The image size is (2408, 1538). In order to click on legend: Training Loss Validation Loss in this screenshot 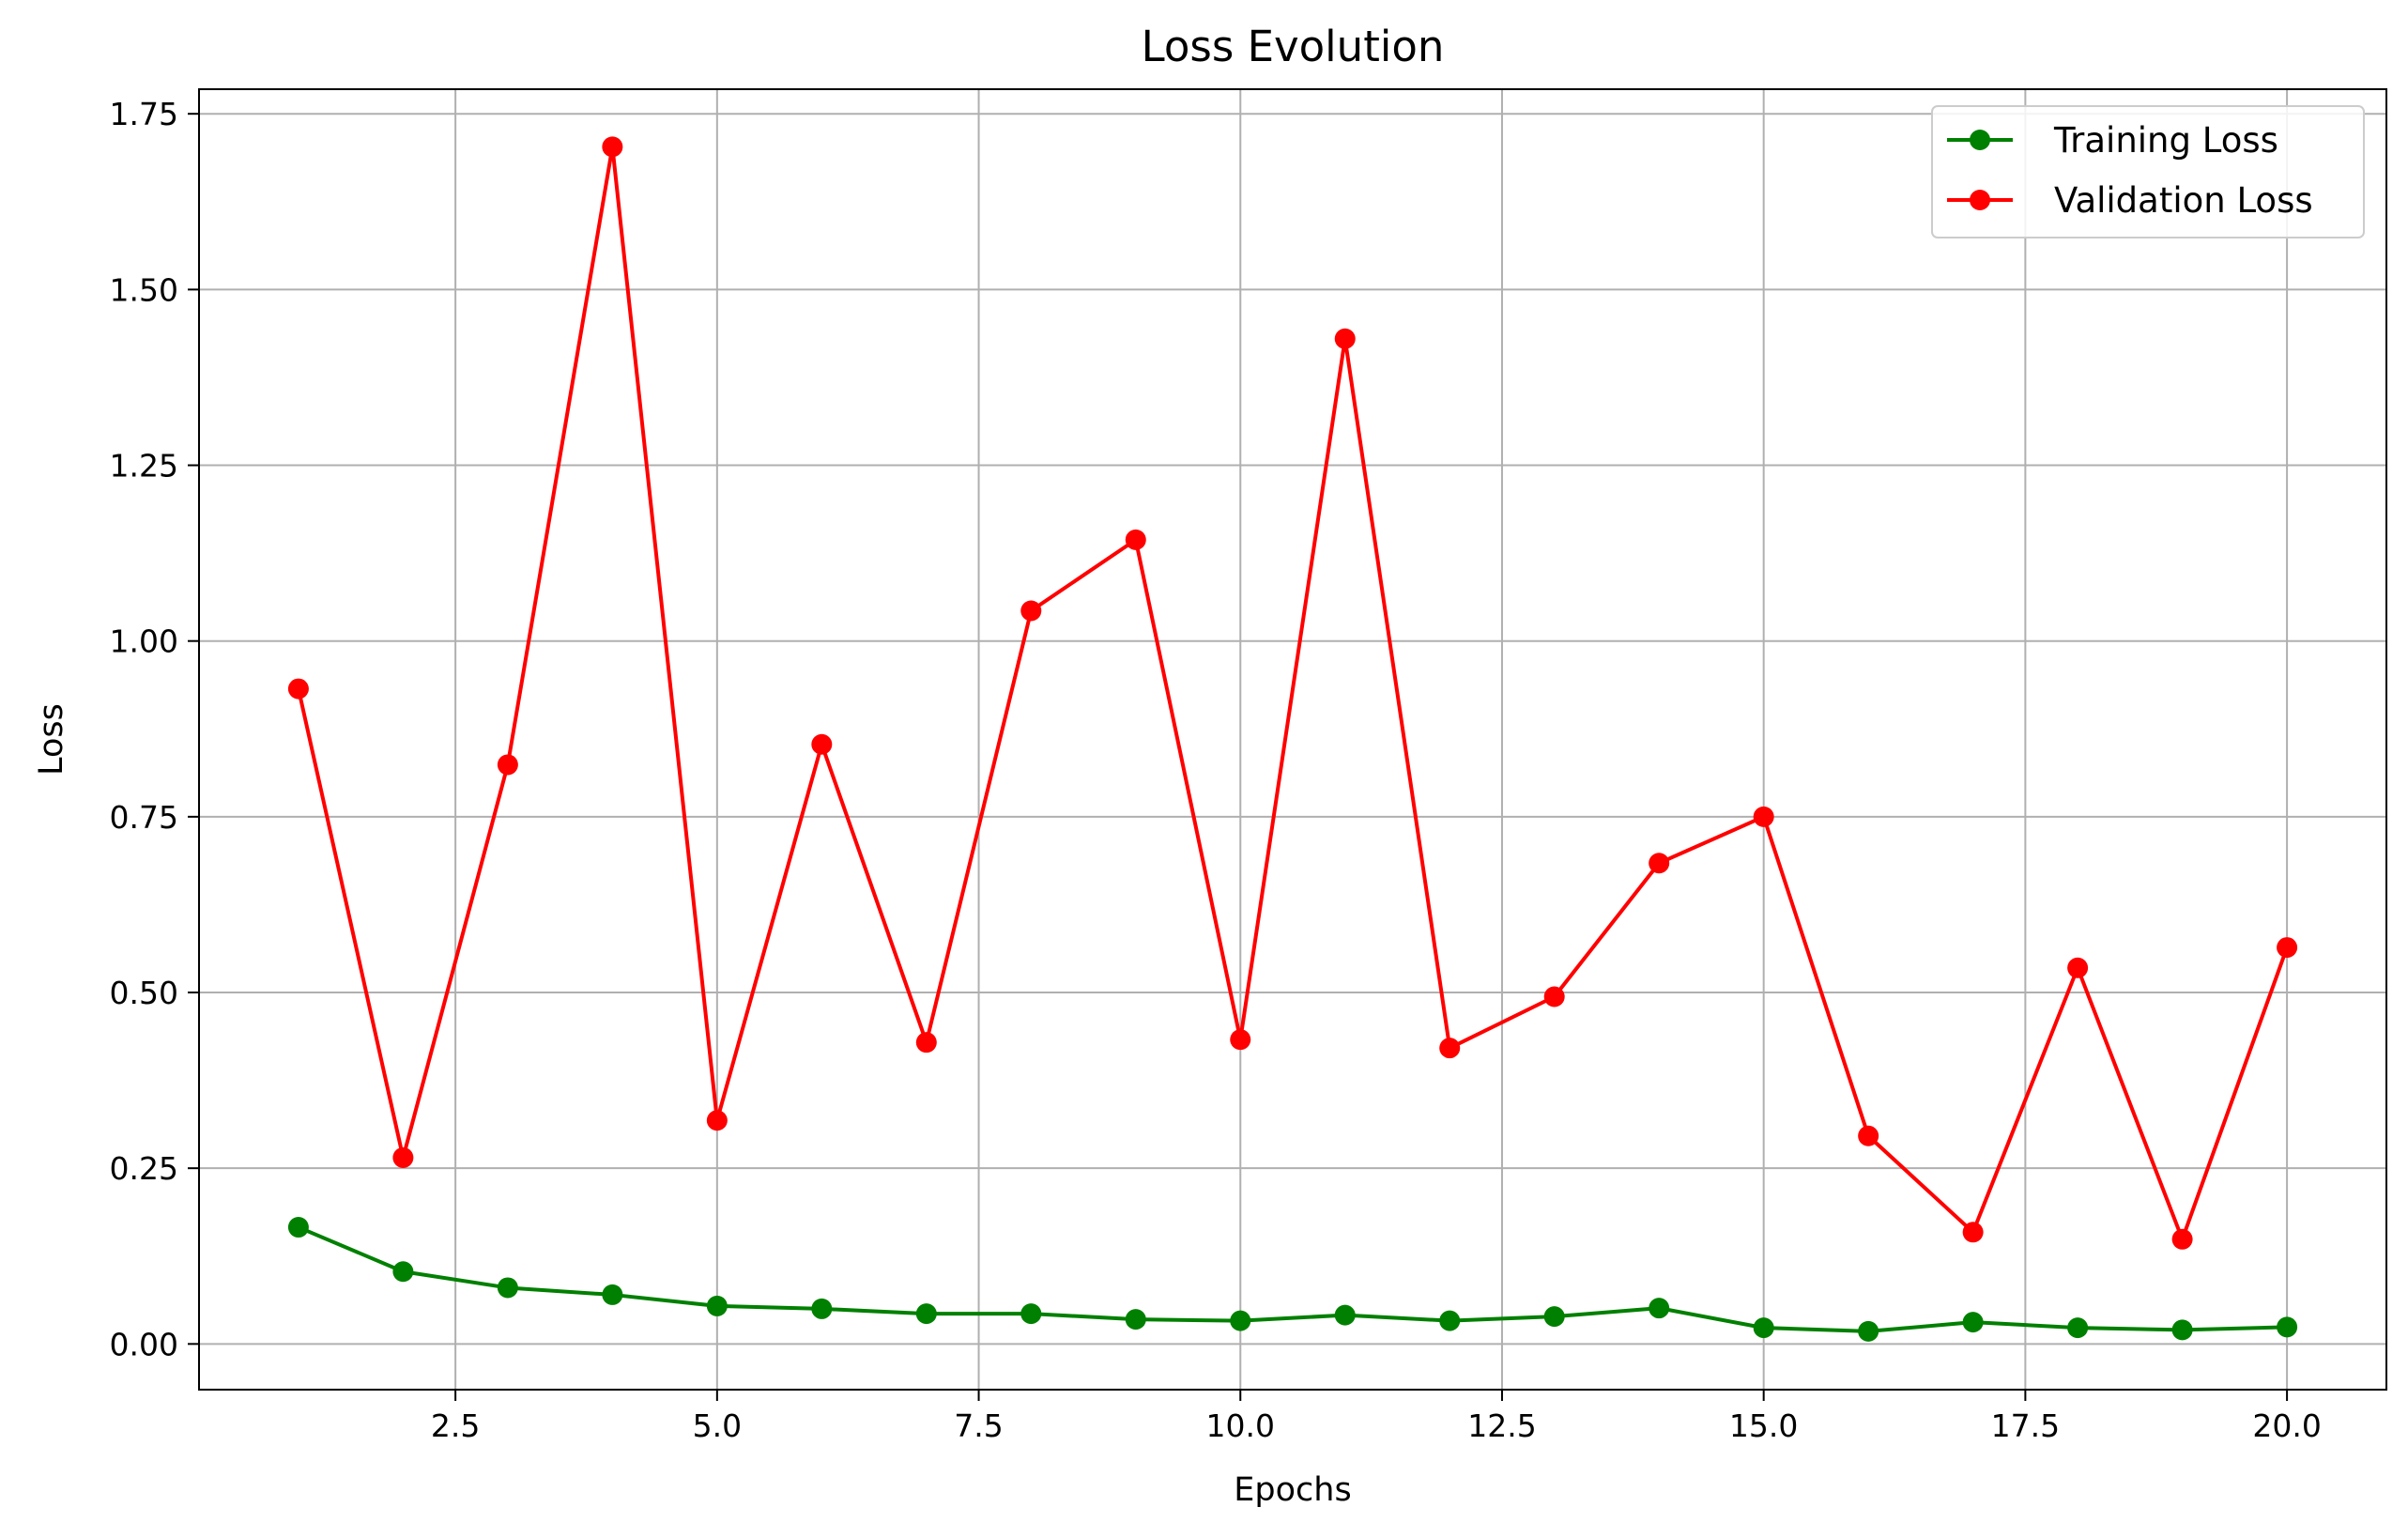, I will do `click(2148, 171)`.